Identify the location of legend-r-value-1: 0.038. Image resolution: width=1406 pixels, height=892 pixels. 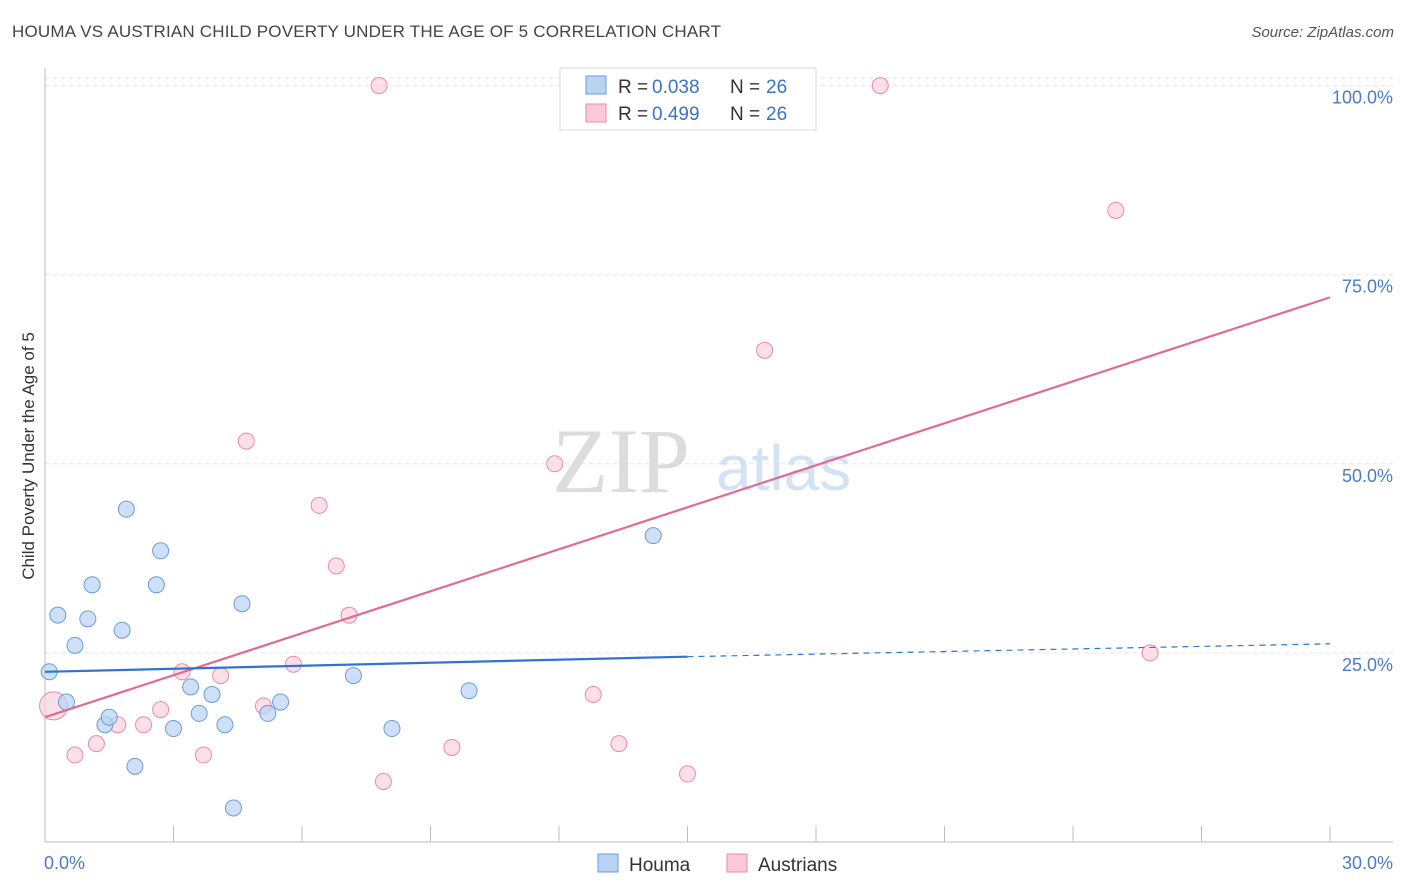
(676, 87).